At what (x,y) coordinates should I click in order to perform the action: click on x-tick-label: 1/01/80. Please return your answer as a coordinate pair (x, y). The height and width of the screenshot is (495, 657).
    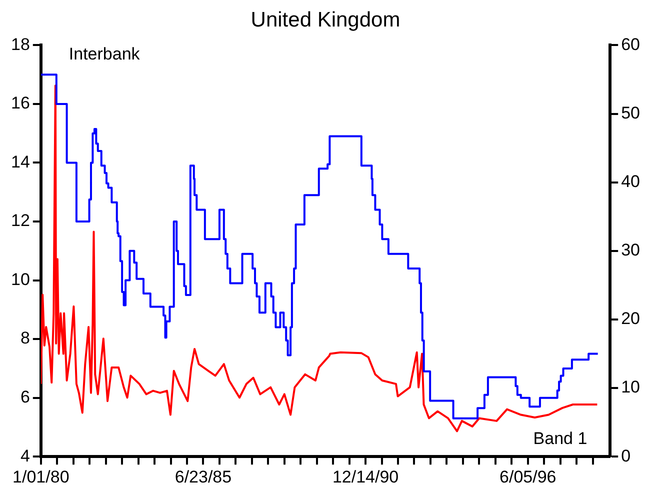
    Looking at the image, I should click on (41, 476).